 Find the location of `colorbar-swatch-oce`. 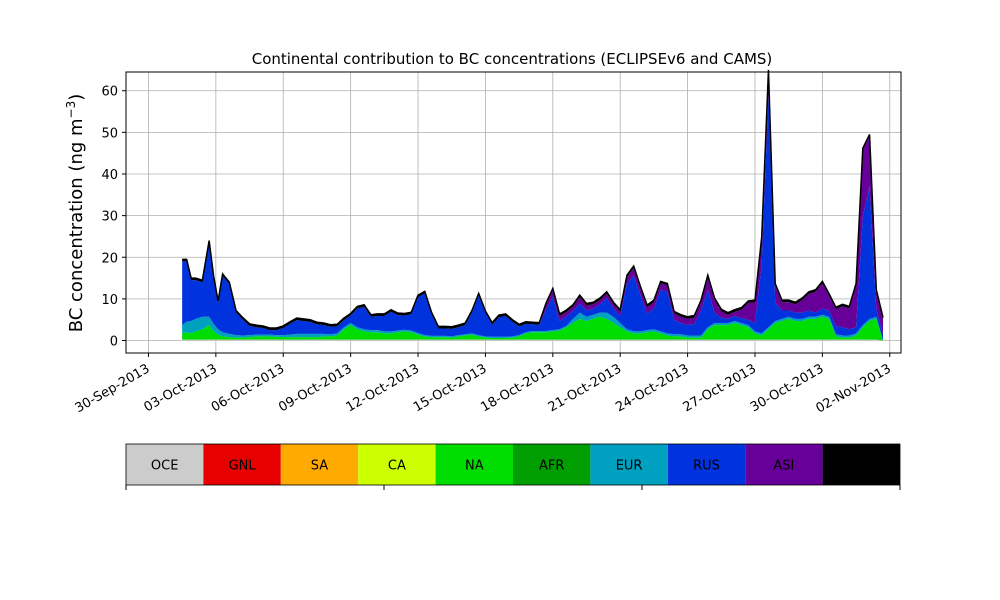

colorbar-swatch-oce is located at coordinates (165, 464).